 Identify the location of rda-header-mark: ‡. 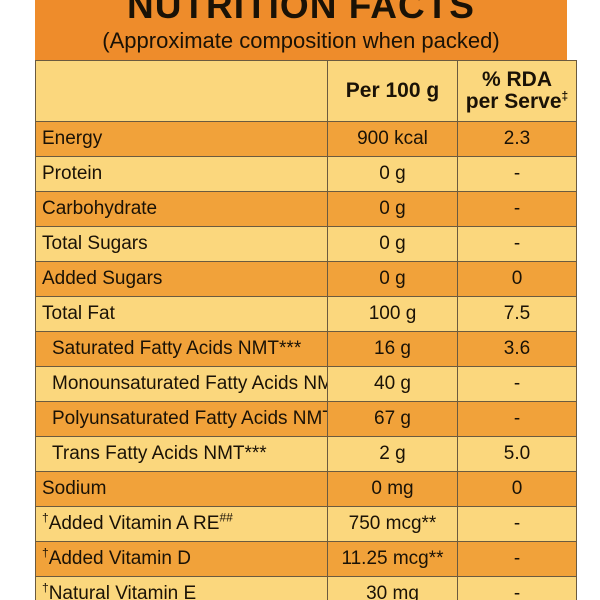
(565, 96).